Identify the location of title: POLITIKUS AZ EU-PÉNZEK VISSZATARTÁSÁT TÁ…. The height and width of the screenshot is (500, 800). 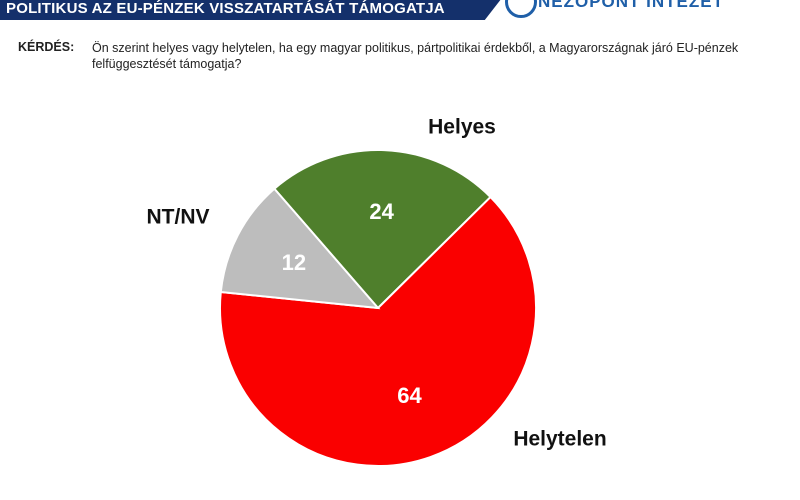
(225, 8).